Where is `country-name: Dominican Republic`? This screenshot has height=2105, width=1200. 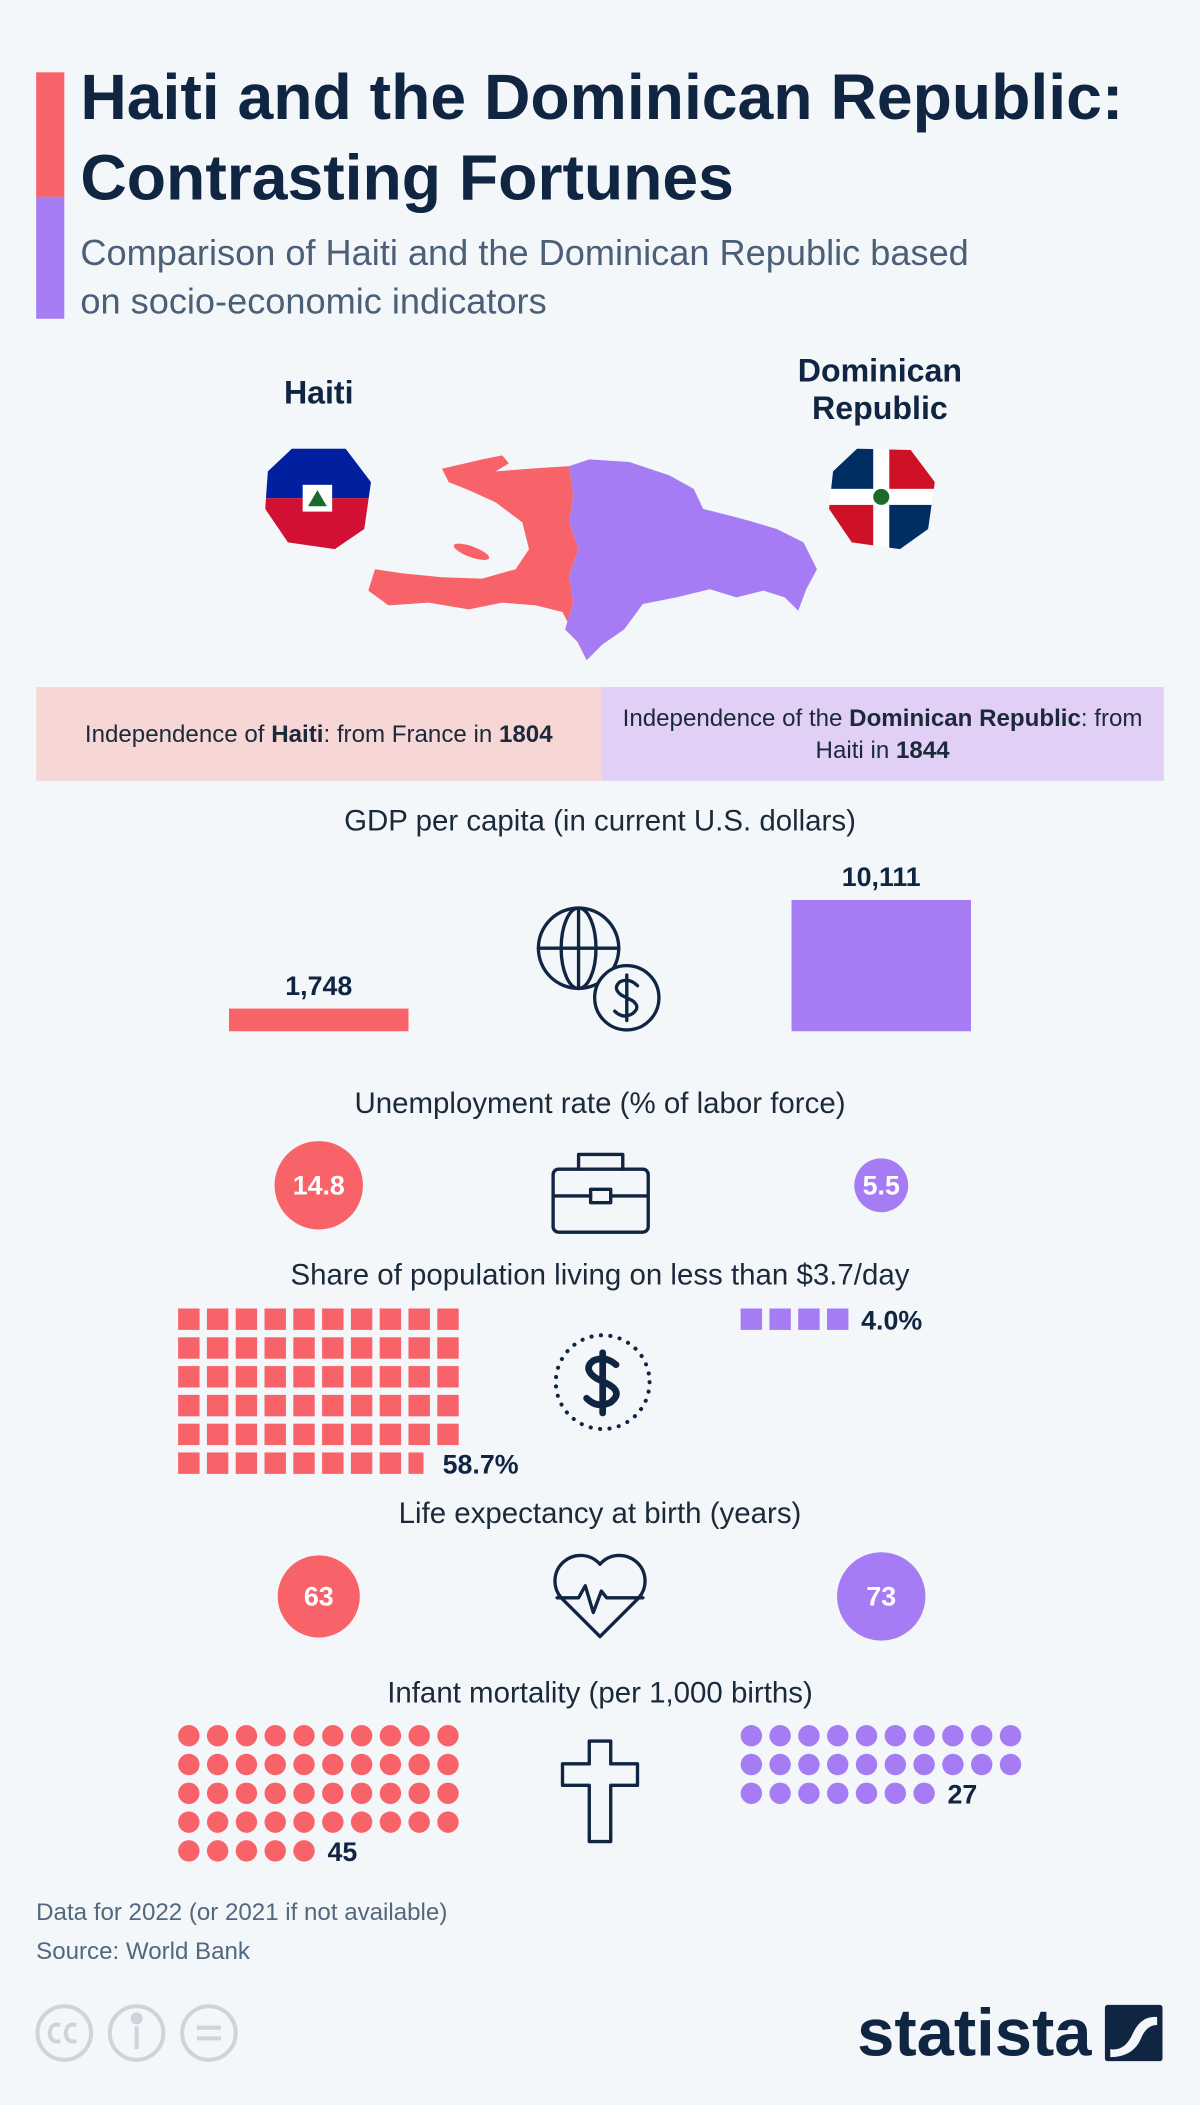 country-name: Dominican Republic is located at coordinates (880, 390).